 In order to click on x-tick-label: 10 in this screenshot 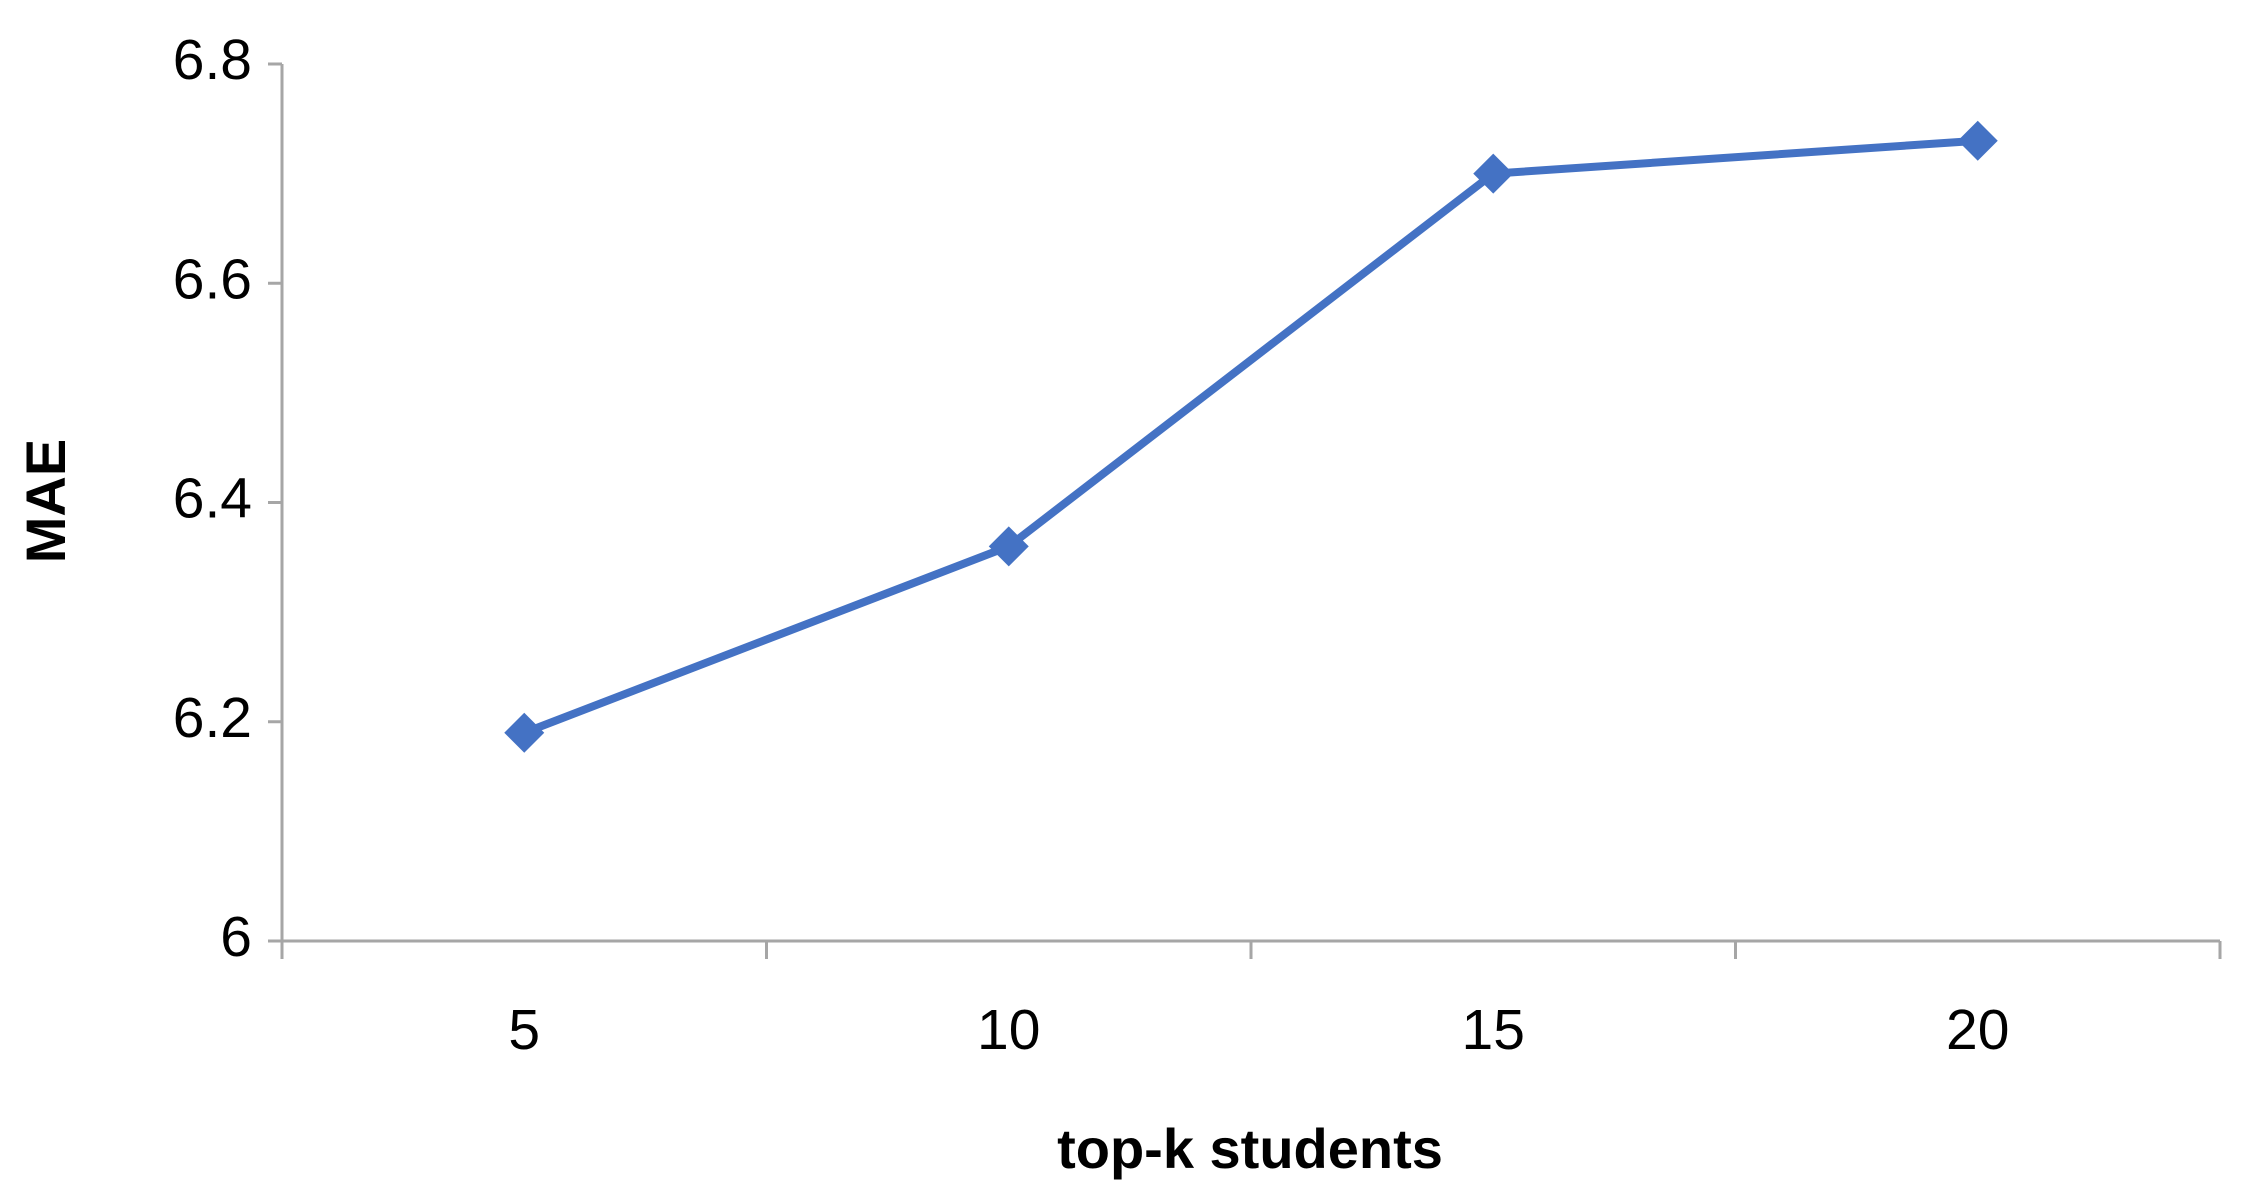, I will do `click(1008, 1030)`.